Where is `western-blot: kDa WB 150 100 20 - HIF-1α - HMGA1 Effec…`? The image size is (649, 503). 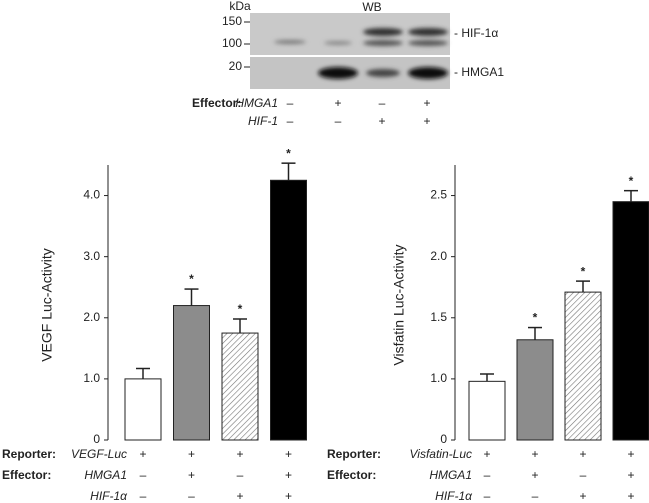
western-blot: kDa WB 150 100 20 - HIF-1α - HMGA1 Effec… is located at coordinates (348, 64).